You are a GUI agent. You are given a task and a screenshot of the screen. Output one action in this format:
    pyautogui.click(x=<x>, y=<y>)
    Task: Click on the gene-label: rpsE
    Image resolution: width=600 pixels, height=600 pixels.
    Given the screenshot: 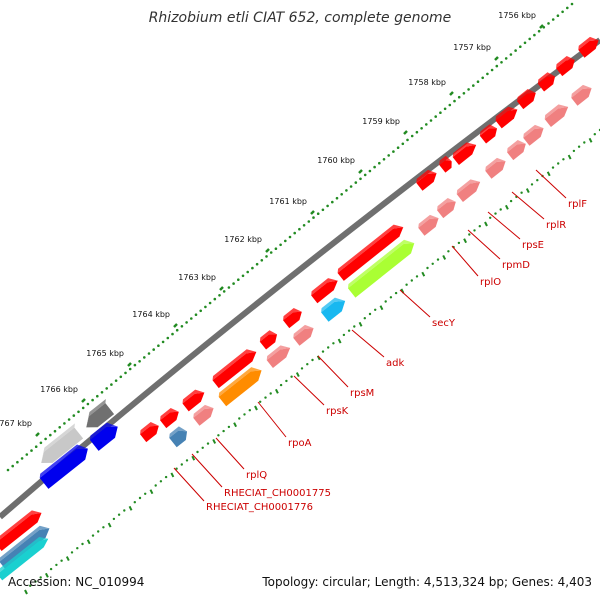 What is the action you would take?
    pyautogui.click(x=533, y=245)
    